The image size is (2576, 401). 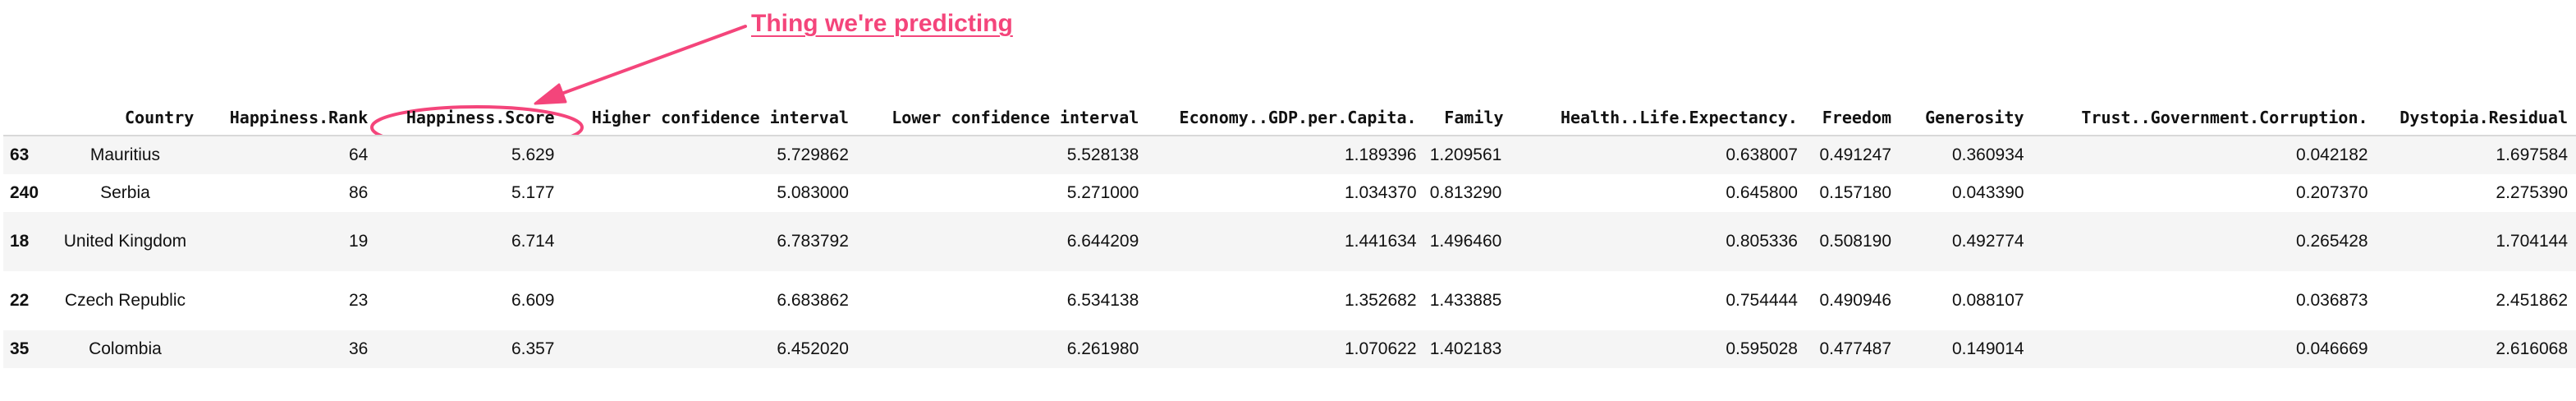 I want to click on column-header-health: Health..Life.Expectancy., so click(x=1659, y=118).